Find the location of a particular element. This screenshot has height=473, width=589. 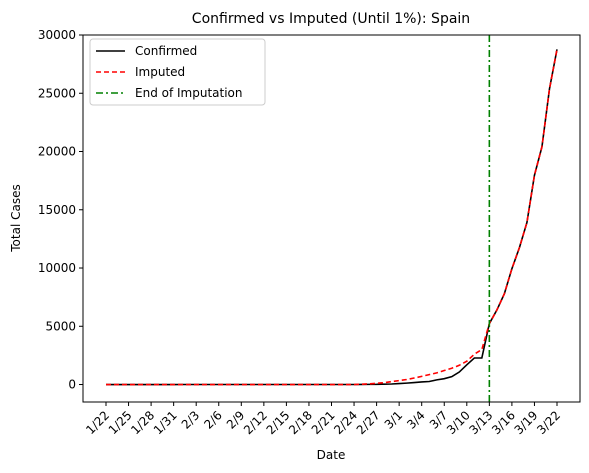

legend-box is located at coordinates (177, 72).